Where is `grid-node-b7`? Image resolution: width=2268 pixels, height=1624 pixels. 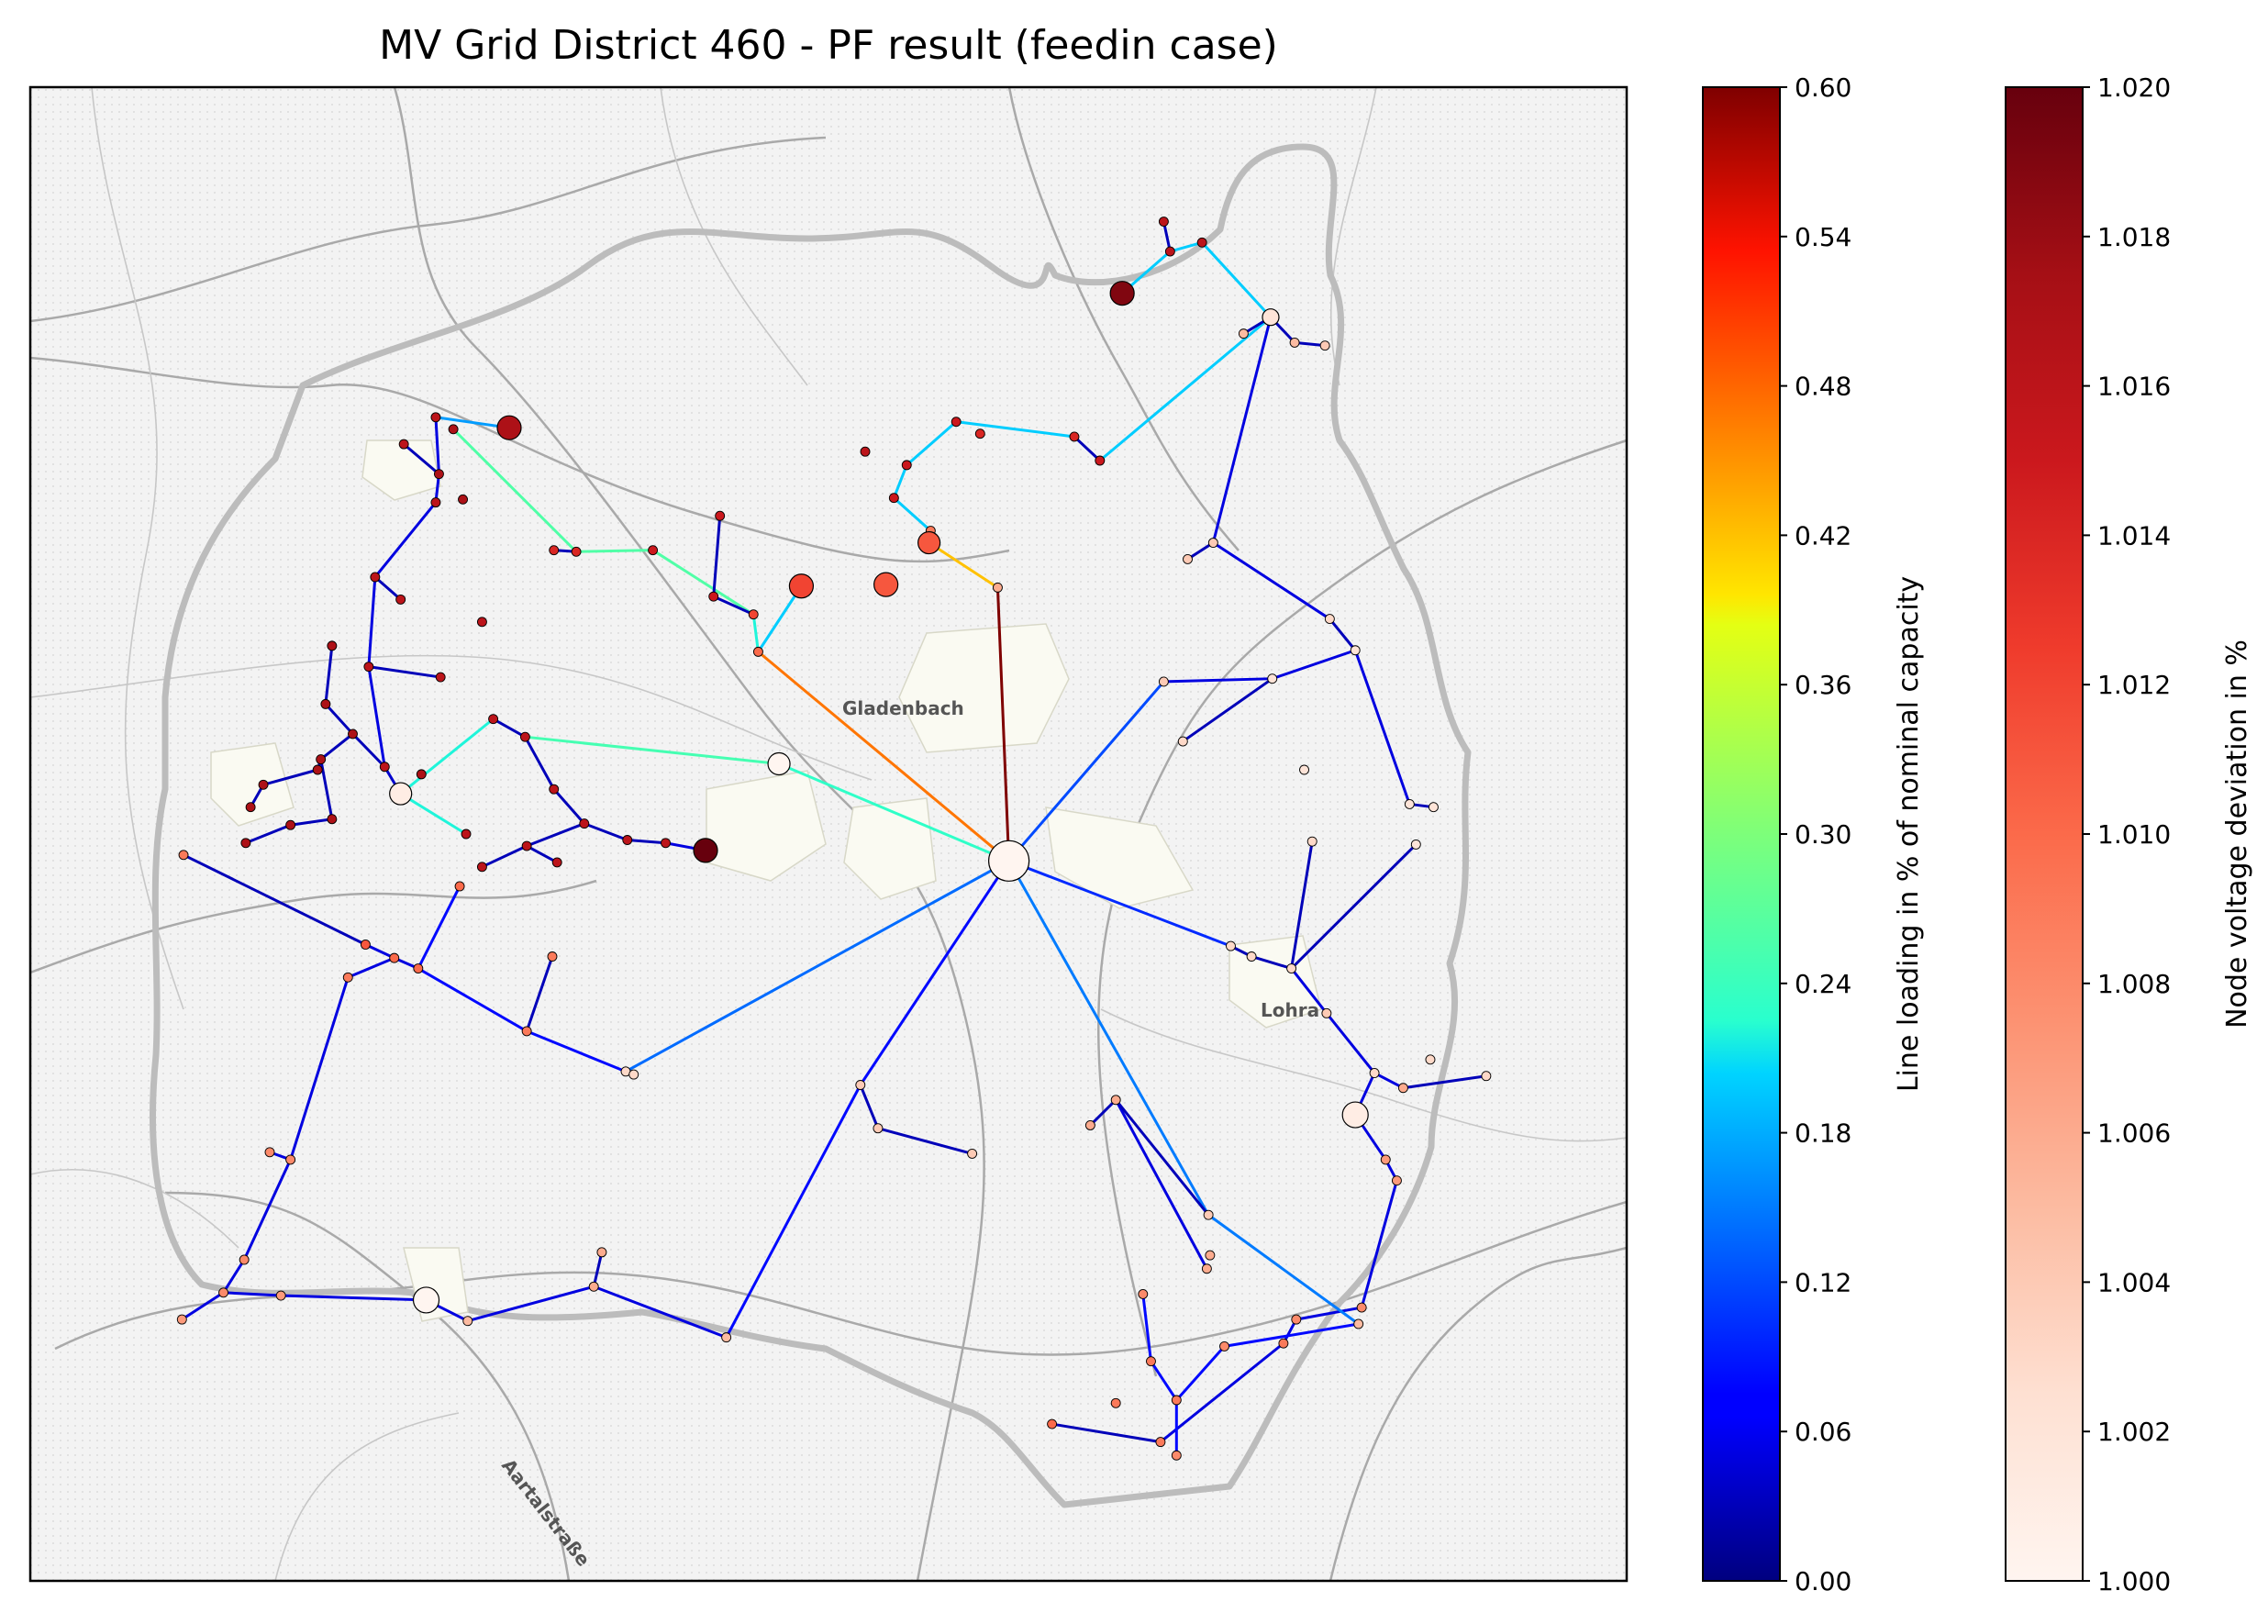
grid-node-b7 is located at coordinates (666, 843).